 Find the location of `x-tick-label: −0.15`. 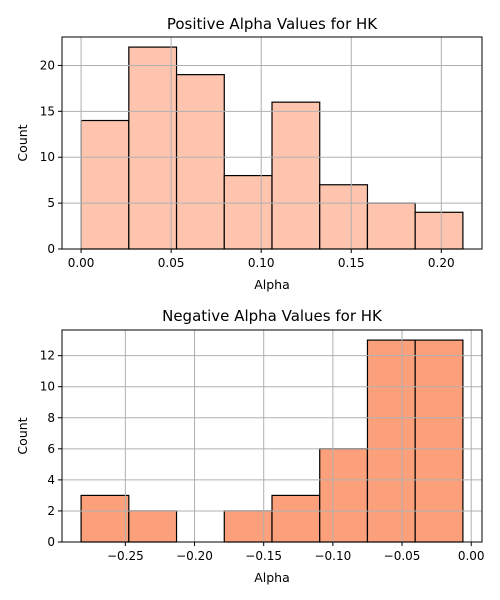

x-tick-label: −0.15 is located at coordinates (263, 556).